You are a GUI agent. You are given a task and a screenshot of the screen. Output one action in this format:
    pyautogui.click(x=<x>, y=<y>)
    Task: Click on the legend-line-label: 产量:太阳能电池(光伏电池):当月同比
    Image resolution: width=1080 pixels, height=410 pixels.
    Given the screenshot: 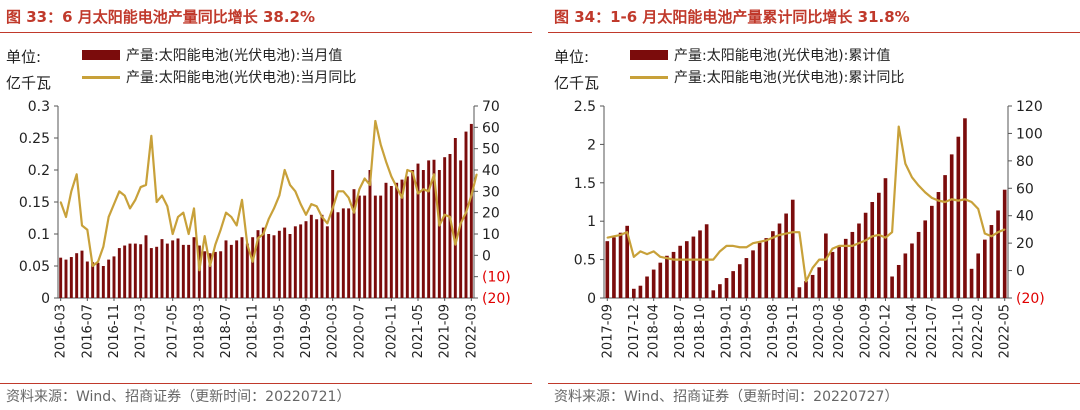 What is the action you would take?
    pyautogui.click(x=241, y=78)
    